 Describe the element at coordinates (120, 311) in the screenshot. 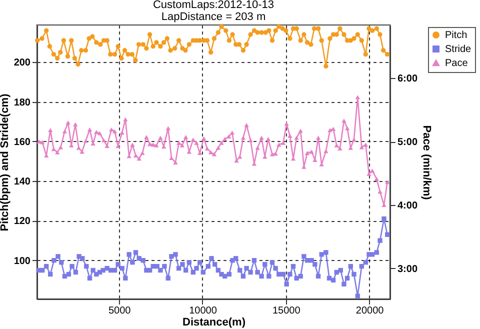

I see `x-tick-label: 5000` at that location.